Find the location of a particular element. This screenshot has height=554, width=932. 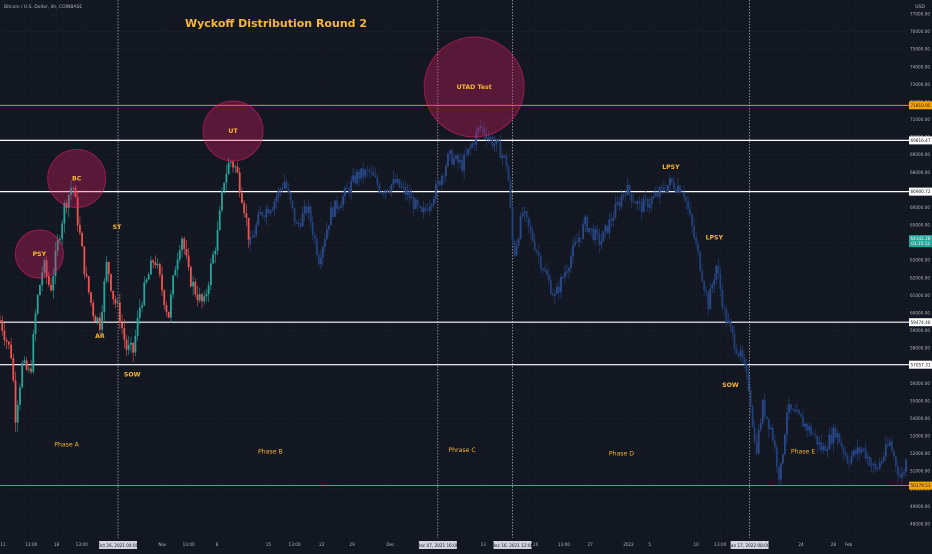

x-tick-label: 13:00 is located at coordinates (564, 544).